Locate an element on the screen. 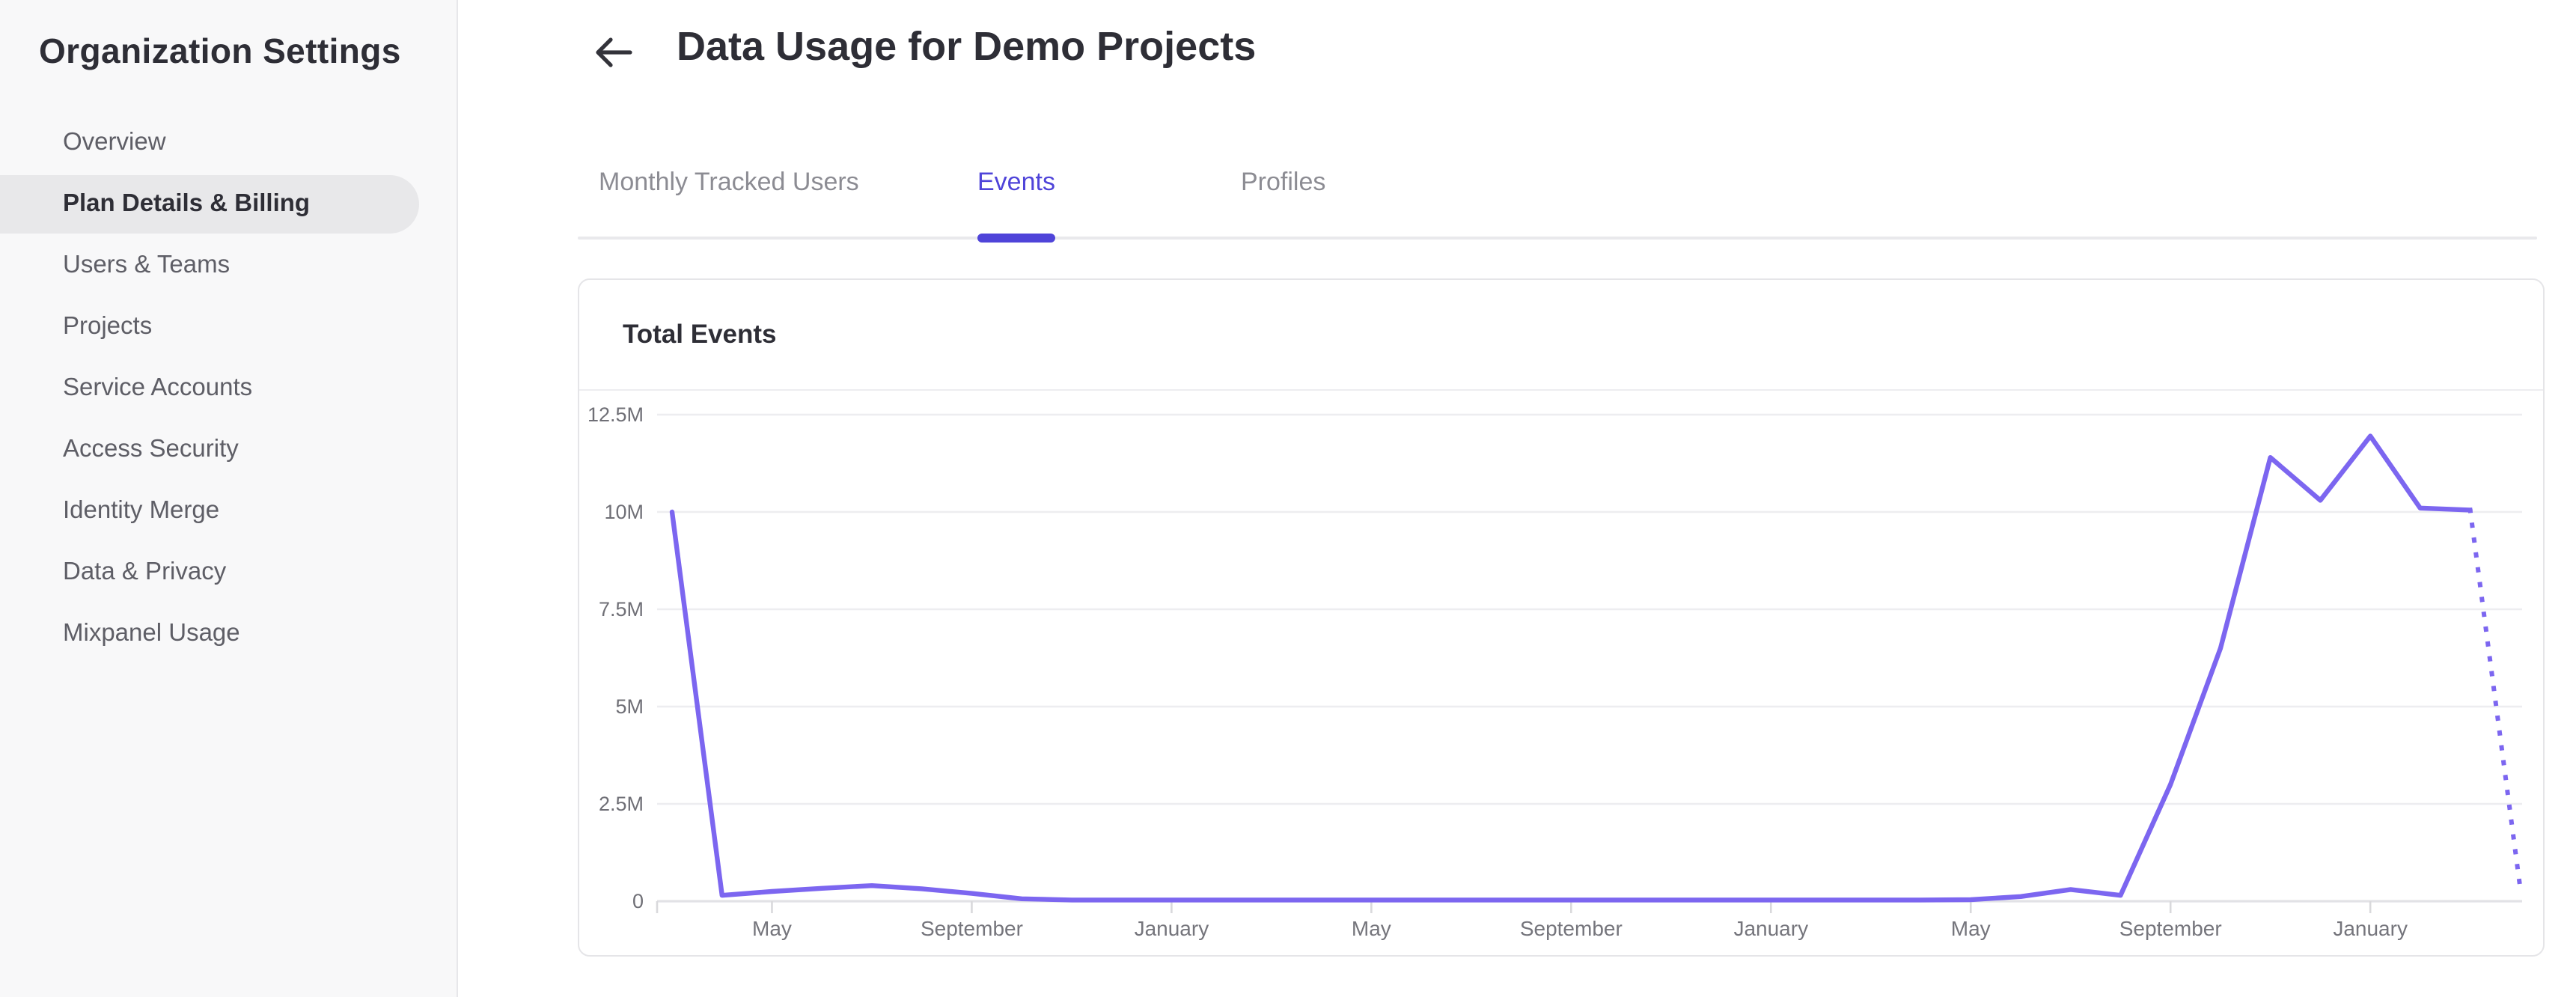 The height and width of the screenshot is (997, 2576). projection-dotted-line is located at coordinates (2495, 699).